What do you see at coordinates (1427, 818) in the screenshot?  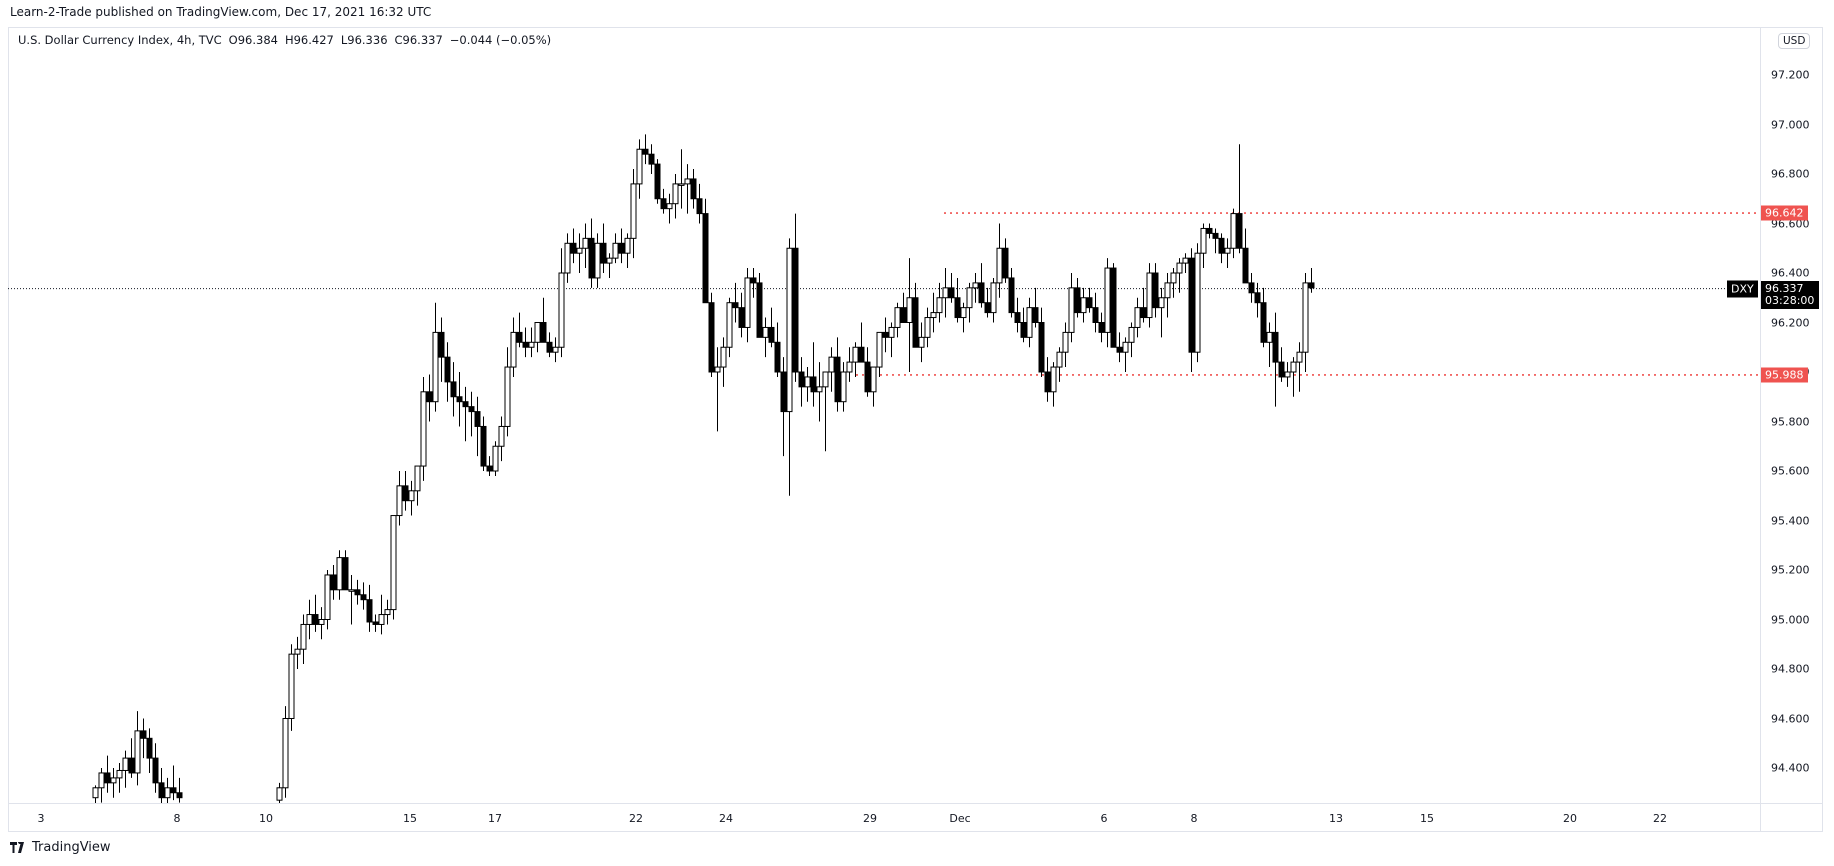 I see `time-tick: 15` at bounding box center [1427, 818].